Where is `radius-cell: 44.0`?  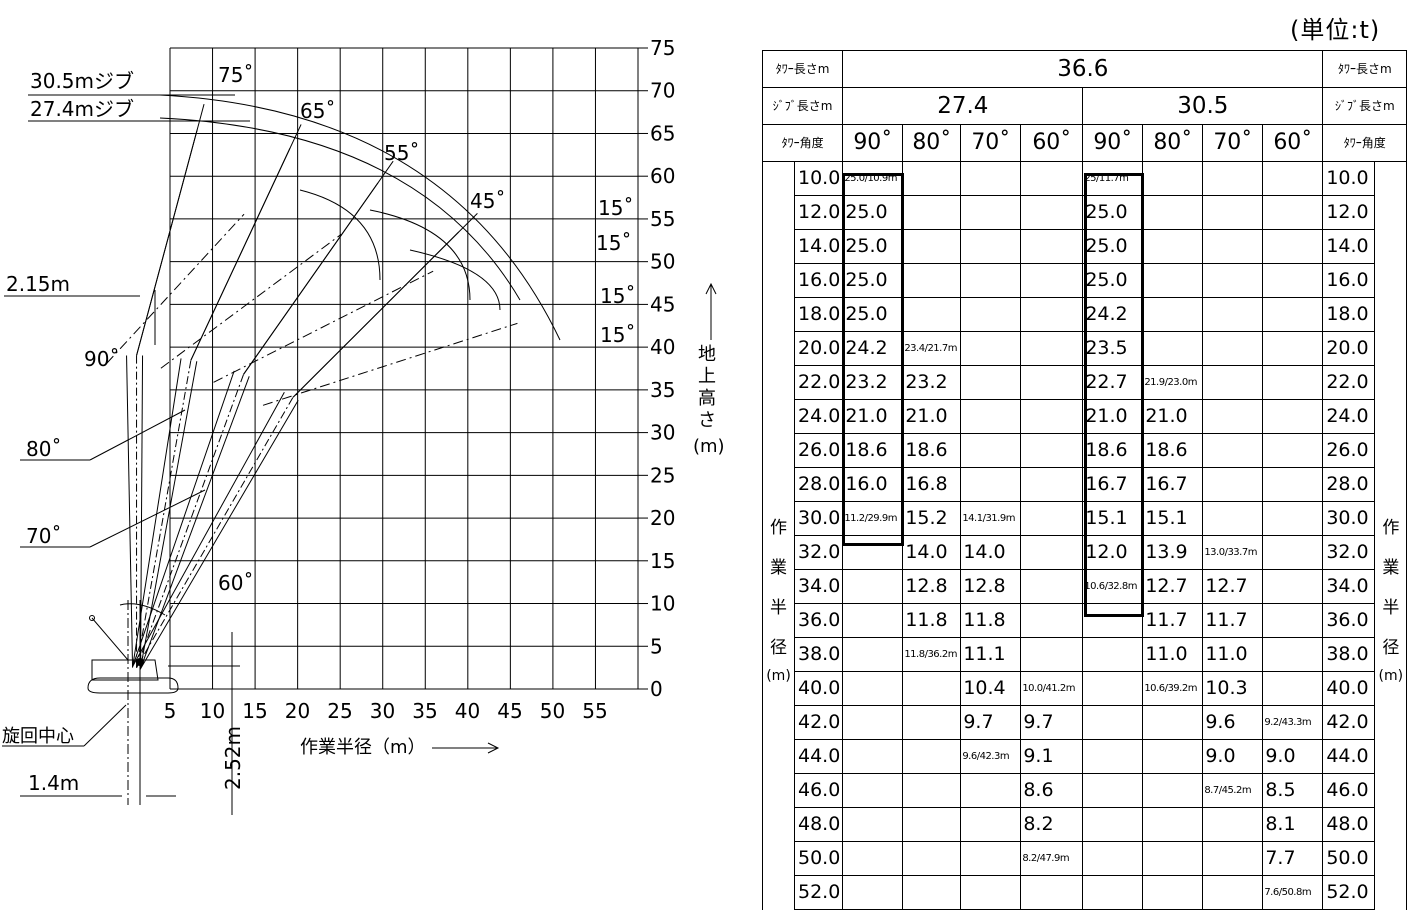
radius-cell: 44.0 is located at coordinates (818, 756).